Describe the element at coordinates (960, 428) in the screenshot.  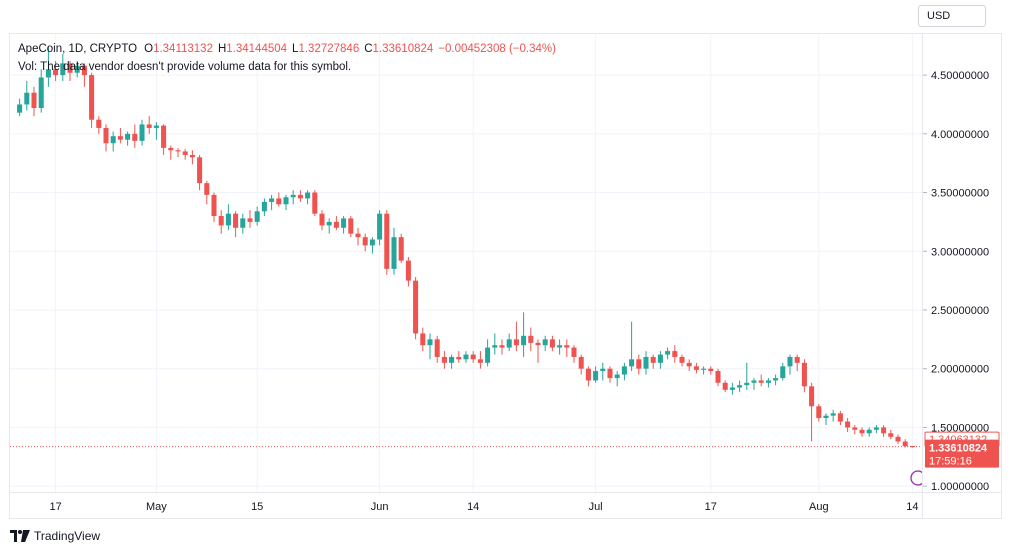
I see `price-tick-label: 1.50000000` at that location.